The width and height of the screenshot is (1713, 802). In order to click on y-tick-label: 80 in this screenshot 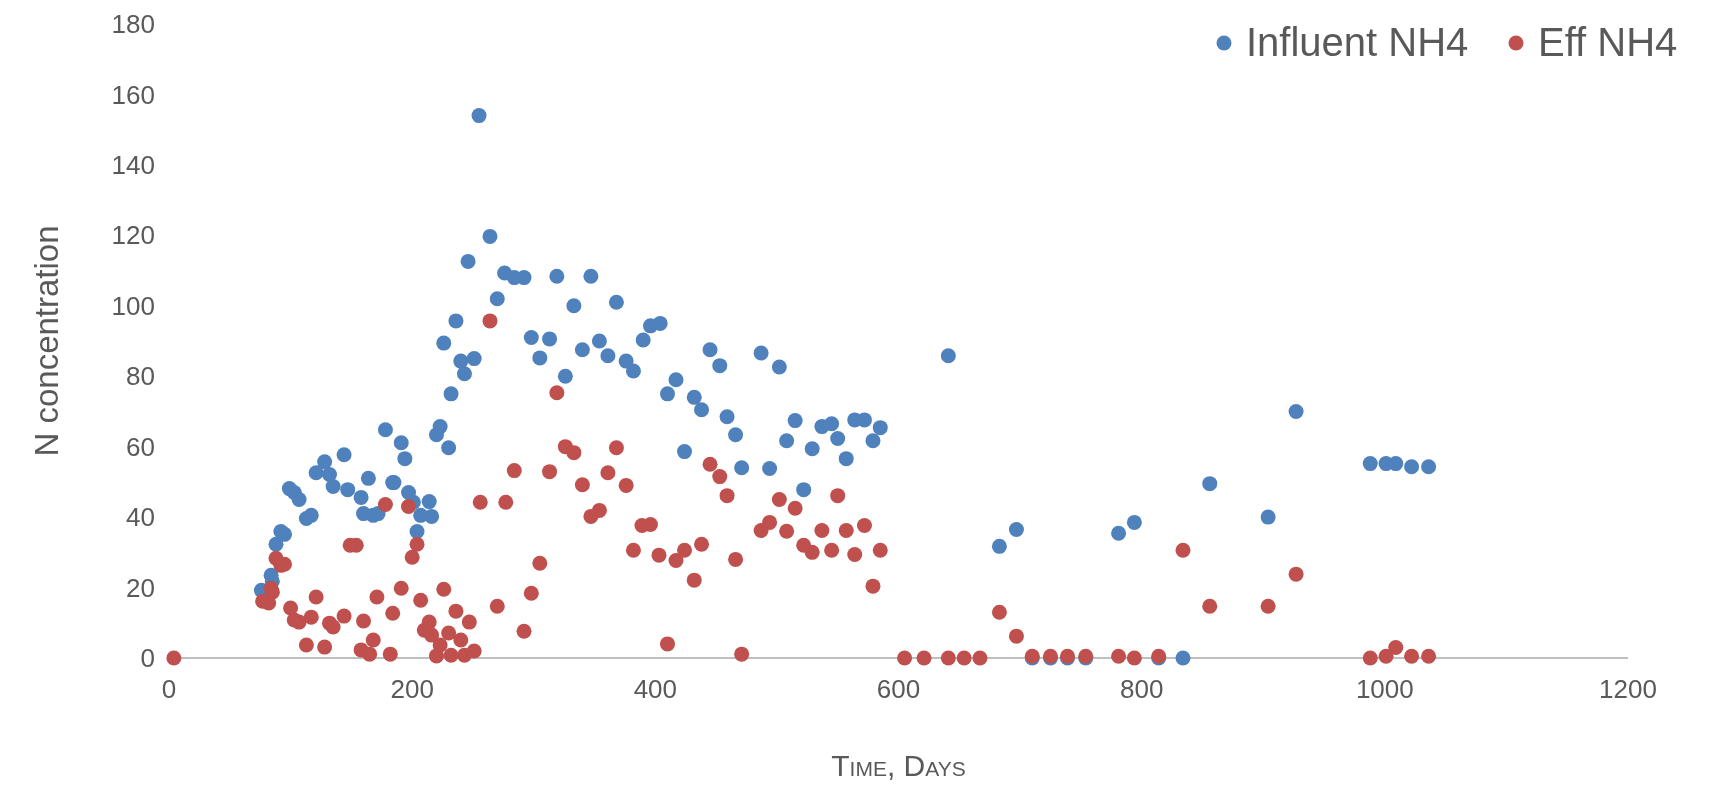, I will do `click(140, 376)`.